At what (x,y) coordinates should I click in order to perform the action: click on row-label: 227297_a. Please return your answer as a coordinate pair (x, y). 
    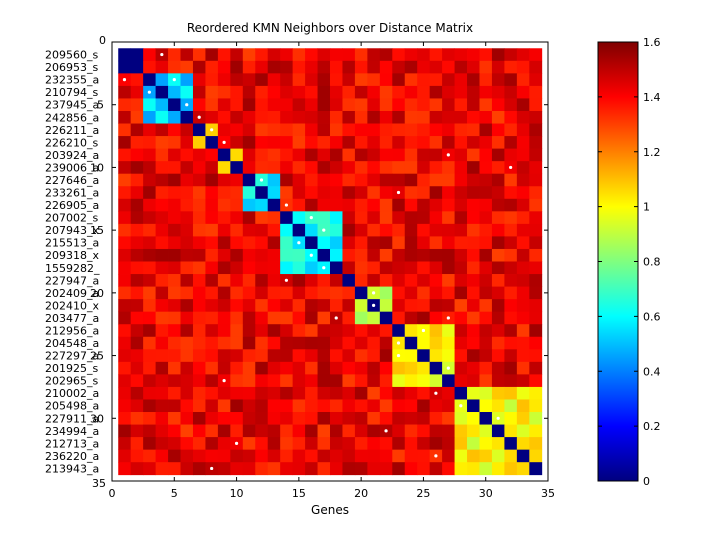
    Looking at the image, I should click on (72, 356).